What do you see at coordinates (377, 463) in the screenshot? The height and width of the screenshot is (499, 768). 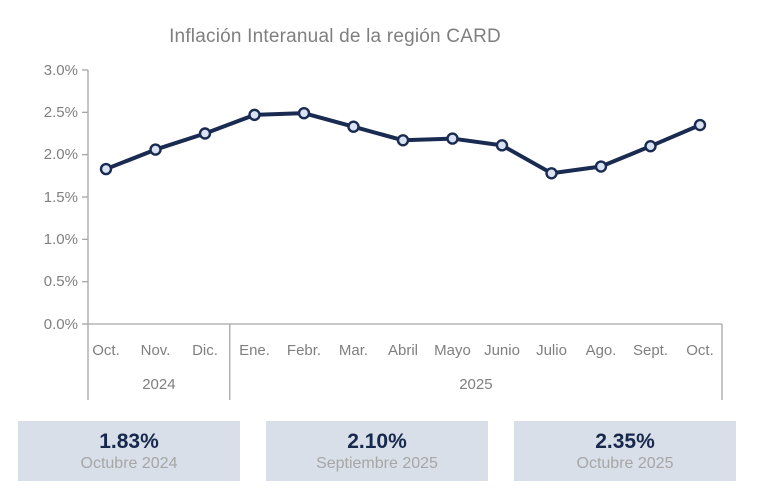 I see `card-label: Septiembre 2025` at bounding box center [377, 463].